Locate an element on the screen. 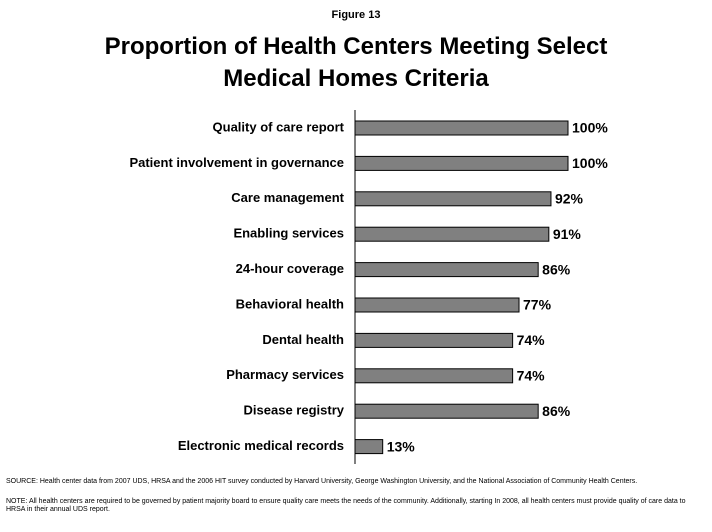  category-label: Care management is located at coordinates (287, 197).